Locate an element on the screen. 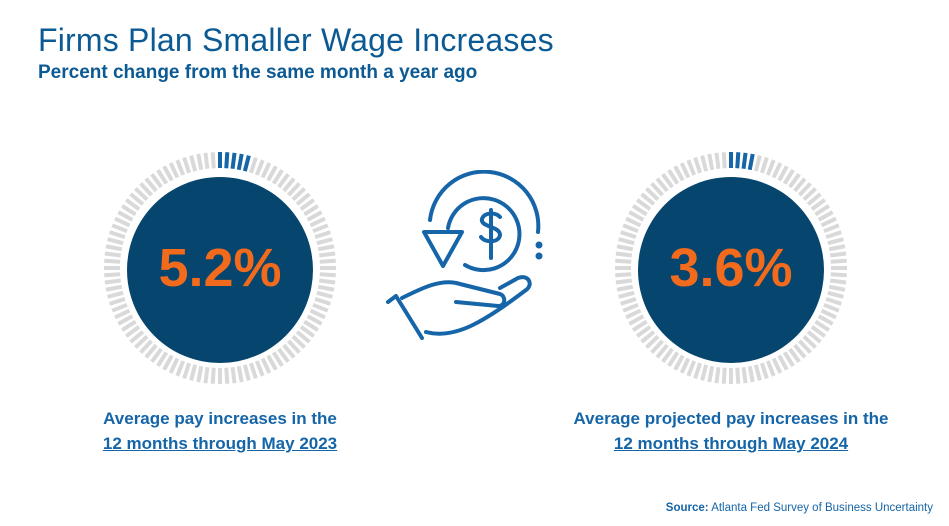 The height and width of the screenshot is (526, 949). gauge-circle is located at coordinates (220, 270).